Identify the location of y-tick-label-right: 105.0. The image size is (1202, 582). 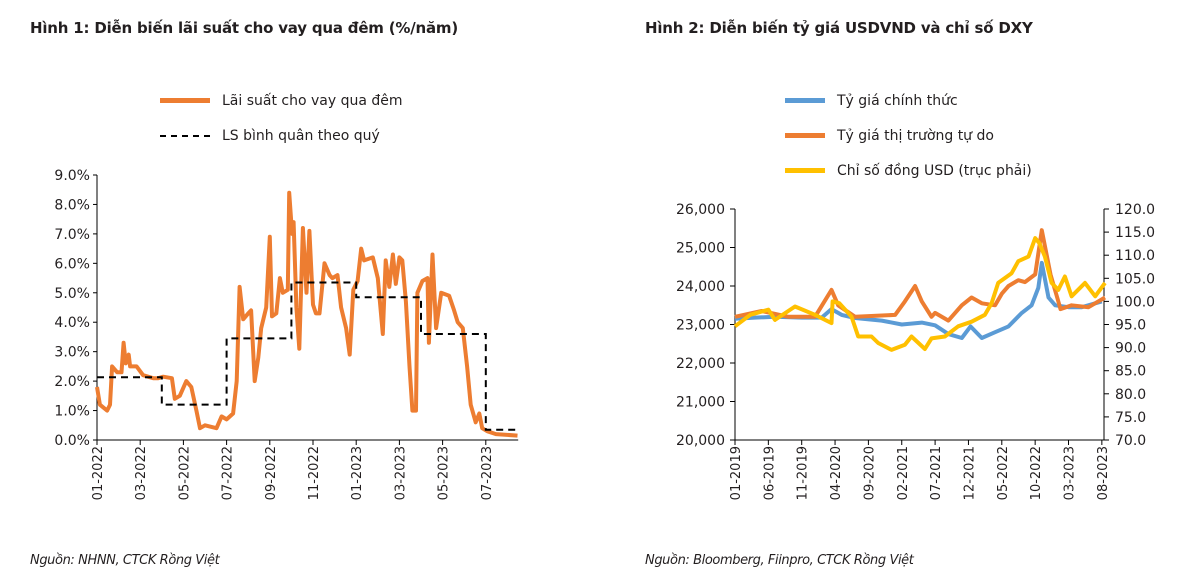
(1135, 279).